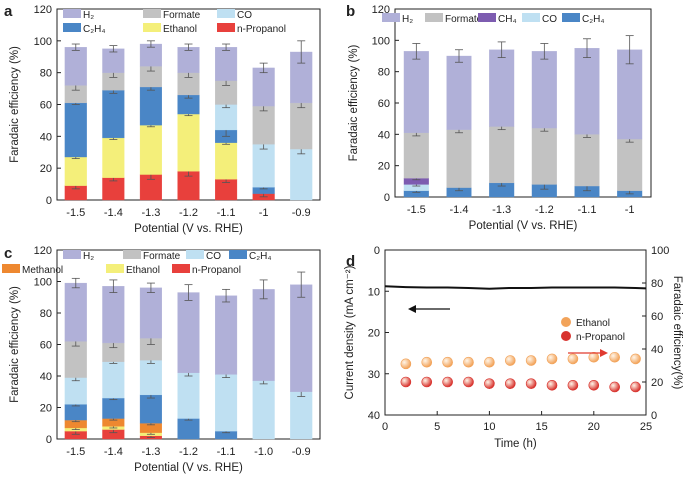 This screenshot has height=484, width=685. I want to click on y-tick-label: 80, so click(46, 74).